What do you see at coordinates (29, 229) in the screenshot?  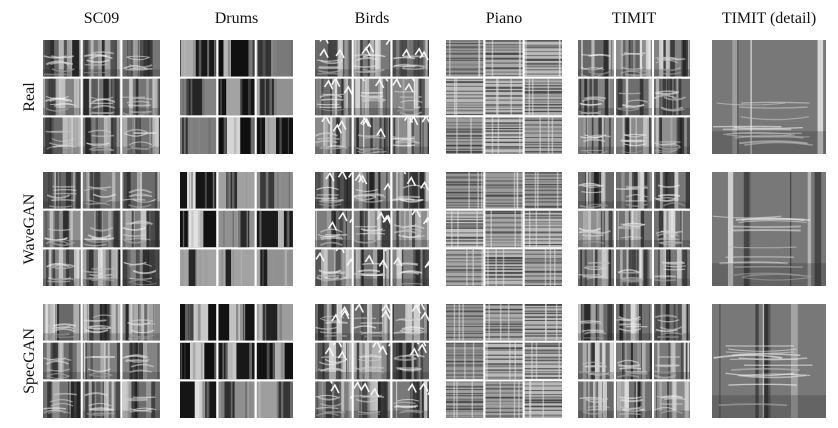 I see `row-label-wavegan: WaveGAN` at bounding box center [29, 229].